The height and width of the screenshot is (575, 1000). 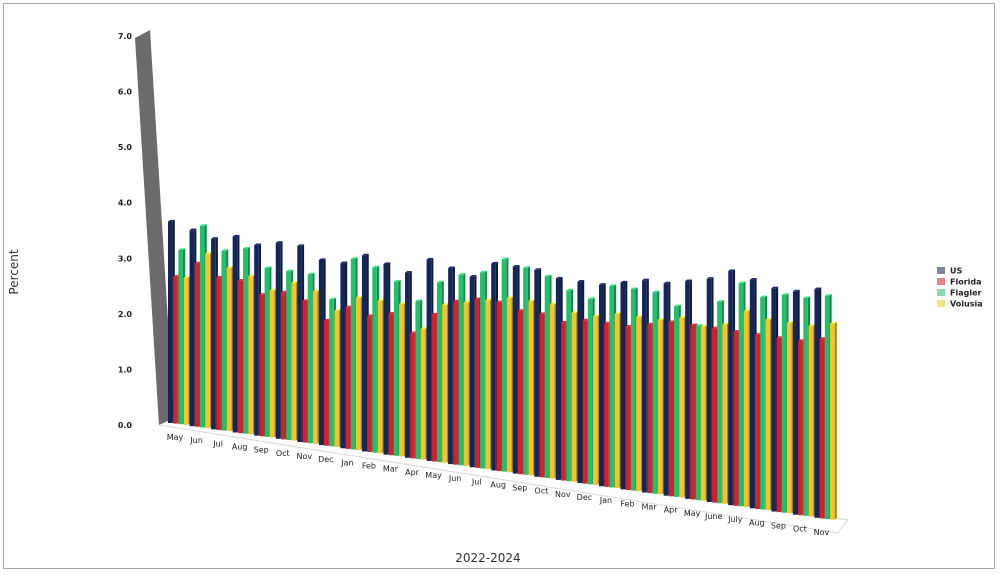 What do you see at coordinates (125, 147) in the screenshot?
I see `y-tick-label: 5.0` at bounding box center [125, 147].